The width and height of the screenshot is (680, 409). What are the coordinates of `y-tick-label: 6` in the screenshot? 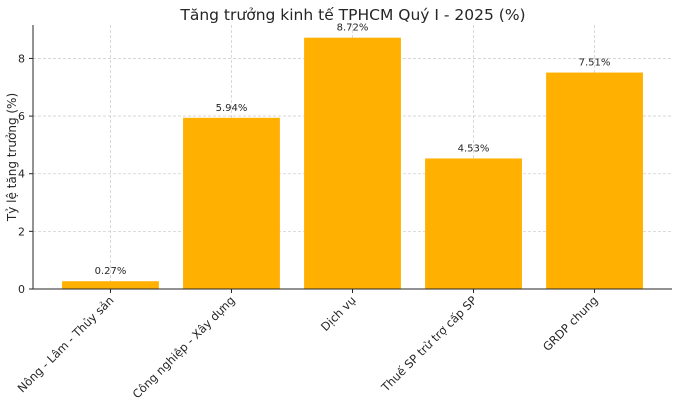 It's located at (21, 116).